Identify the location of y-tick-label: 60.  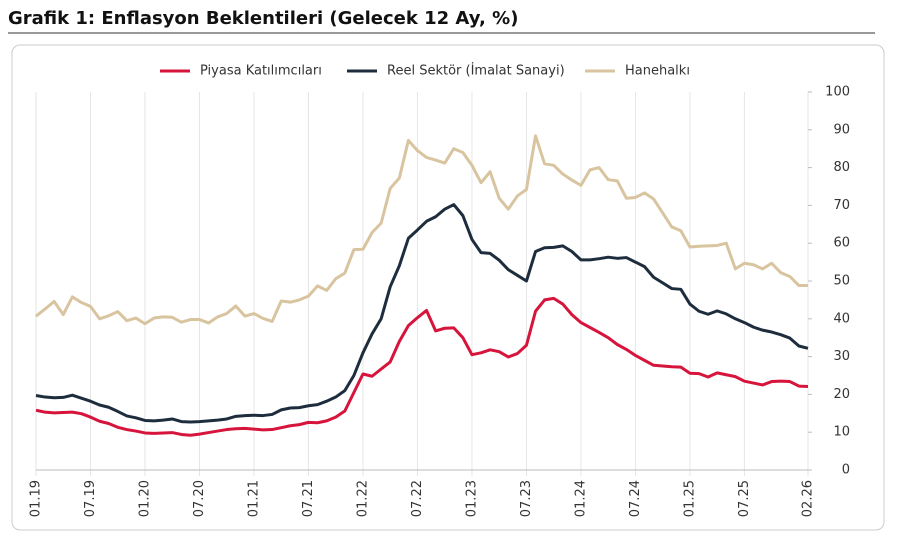
(841, 243).